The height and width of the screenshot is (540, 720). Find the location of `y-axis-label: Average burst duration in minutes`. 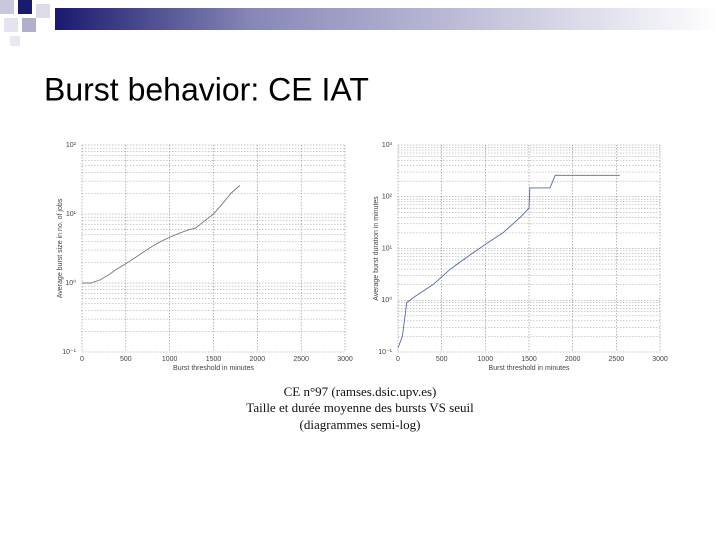

y-axis-label: Average burst duration in minutes is located at coordinates (376, 248).